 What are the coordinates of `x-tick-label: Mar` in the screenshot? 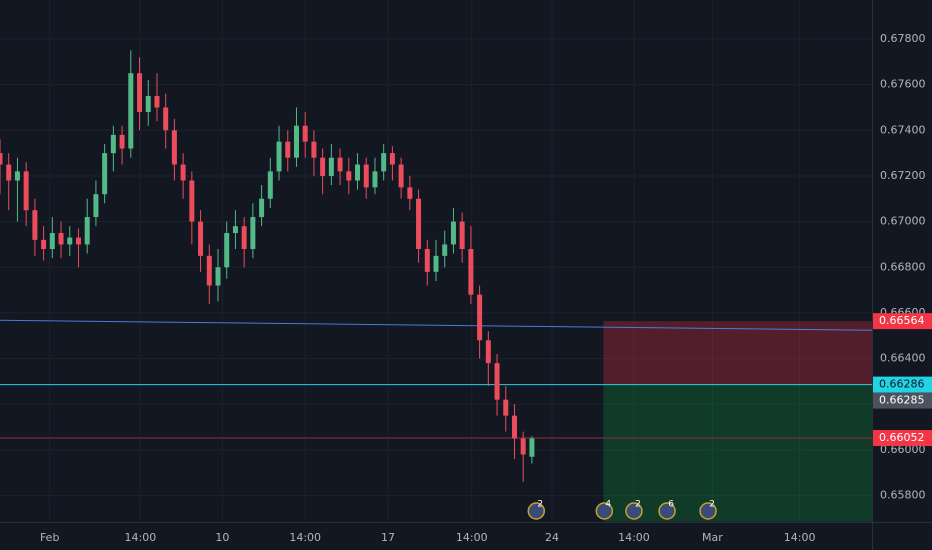 It's located at (712, 537).